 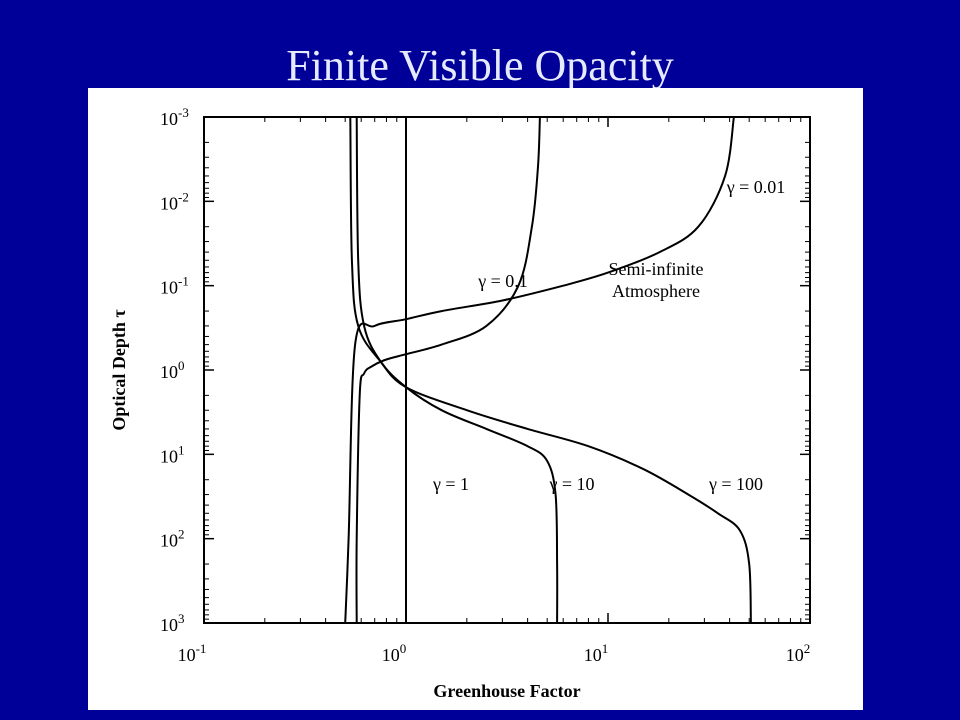 What do you see at coordinates (480, 65) in the screenshot?
I see `slide-title: Finite Visible Opacity` at bounding box center [480, 65].